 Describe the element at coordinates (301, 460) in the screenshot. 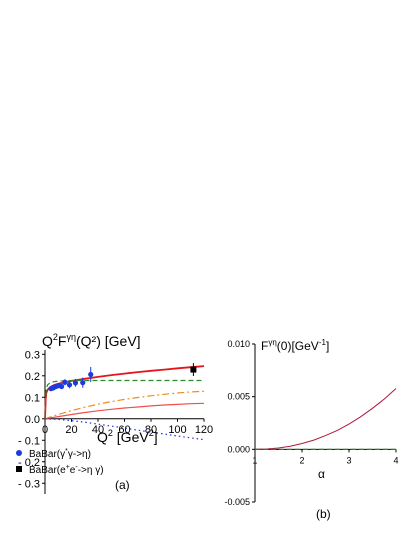

I see `panel-b-x-tick-label: 2` at that location.